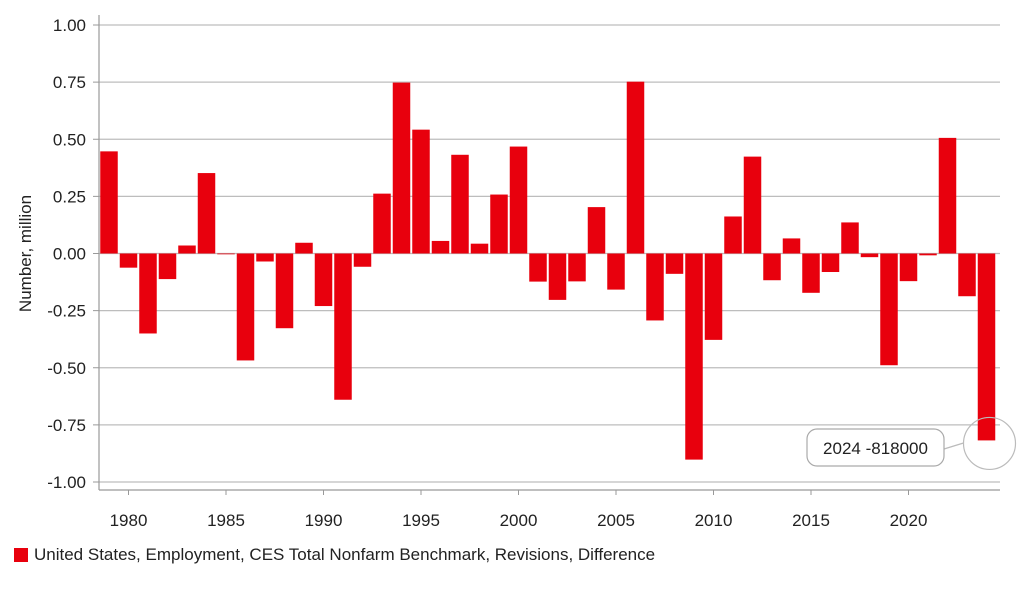 The height and width of the screenshot is (590, 1022). What do you see at coordinates (69, 196) in the screenshot?
I see `y-tick-label: 0.25` at bounding box center [69, 196].